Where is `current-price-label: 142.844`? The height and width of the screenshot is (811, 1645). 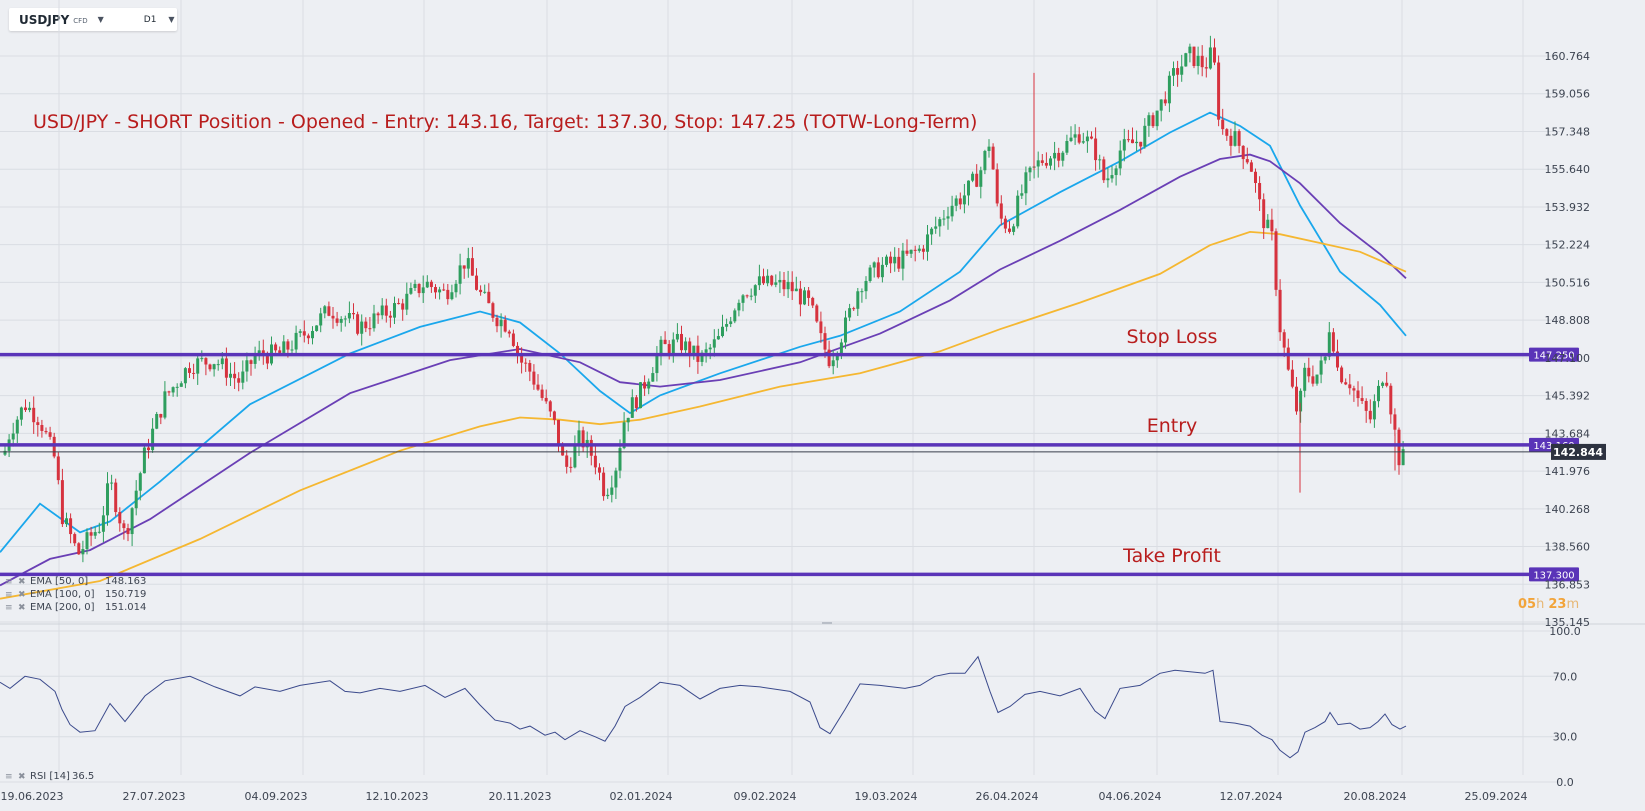 current-price-label: 142.844 is located at coordinates (1578, 452).